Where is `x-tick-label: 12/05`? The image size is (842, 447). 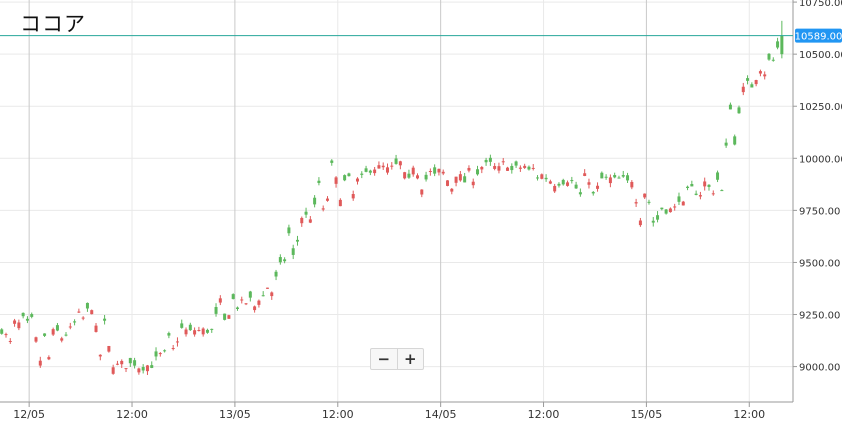 x-tick-label: 12/05 is located at coordinates (29, 414).